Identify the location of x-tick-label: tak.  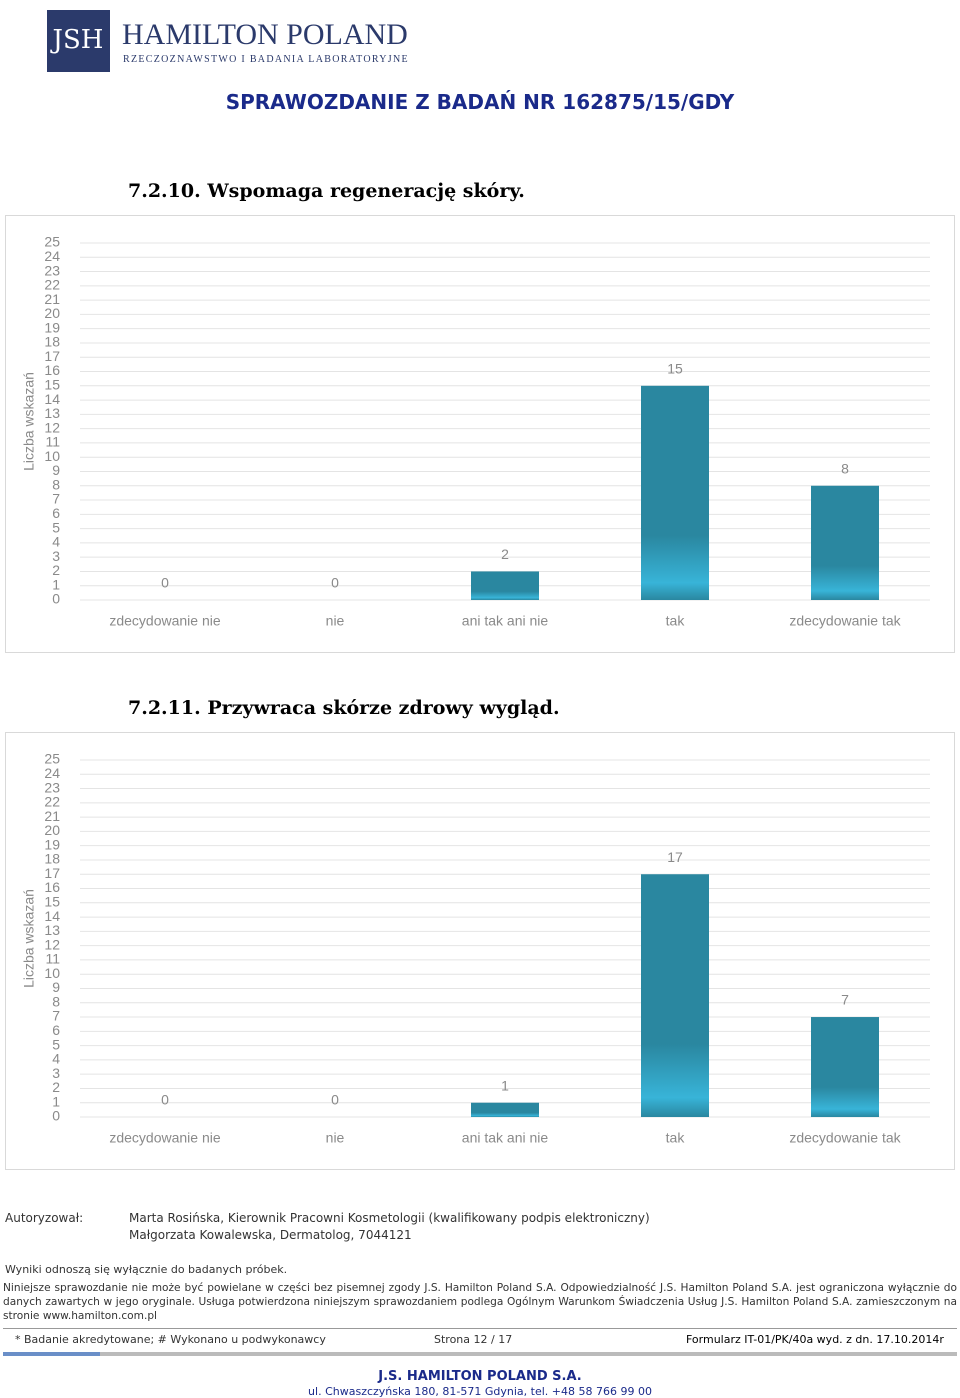
(676, 1138).